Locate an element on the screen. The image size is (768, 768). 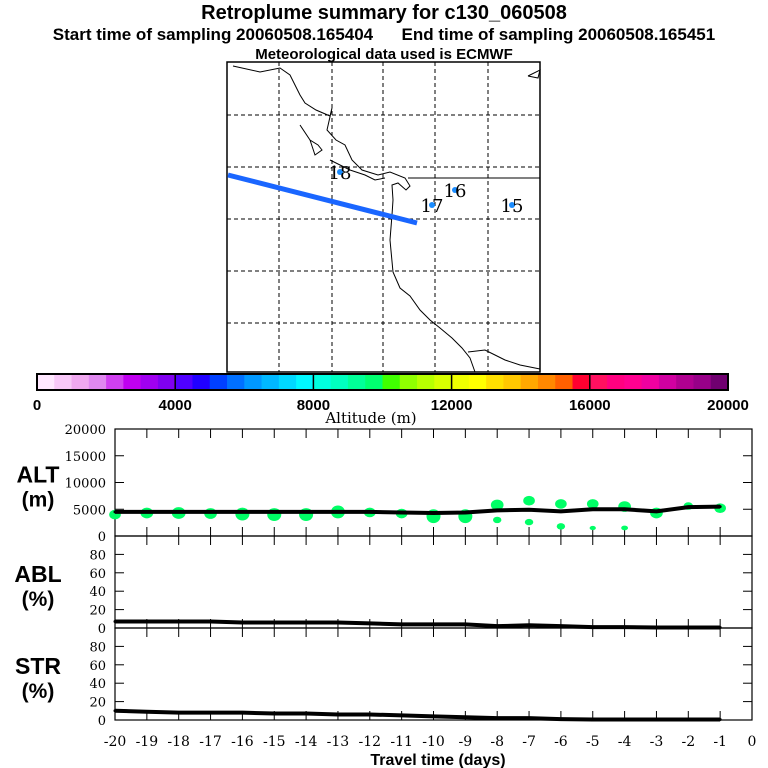
x-tick-label: -14 is located at coordinates (306, 742).